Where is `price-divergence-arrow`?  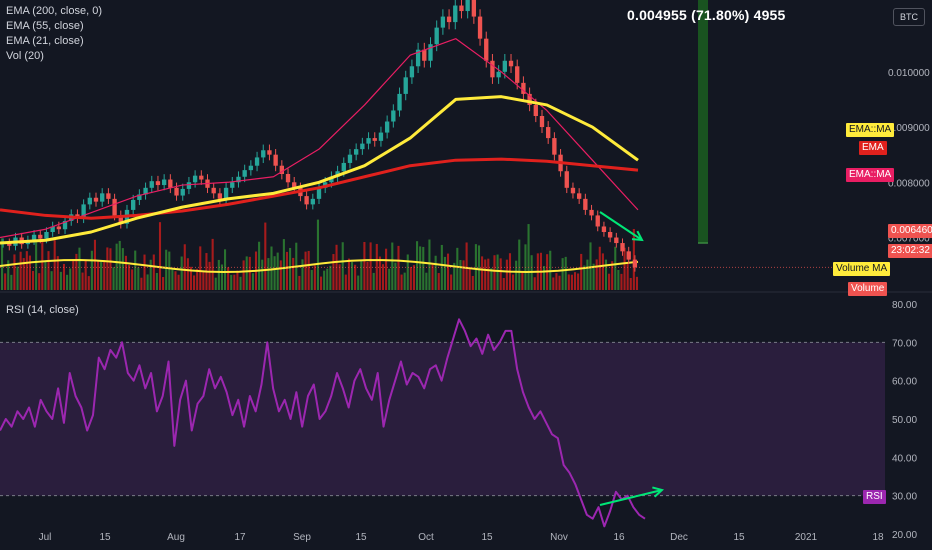
price-divergence-arrow is located at coordinates (621, 226).